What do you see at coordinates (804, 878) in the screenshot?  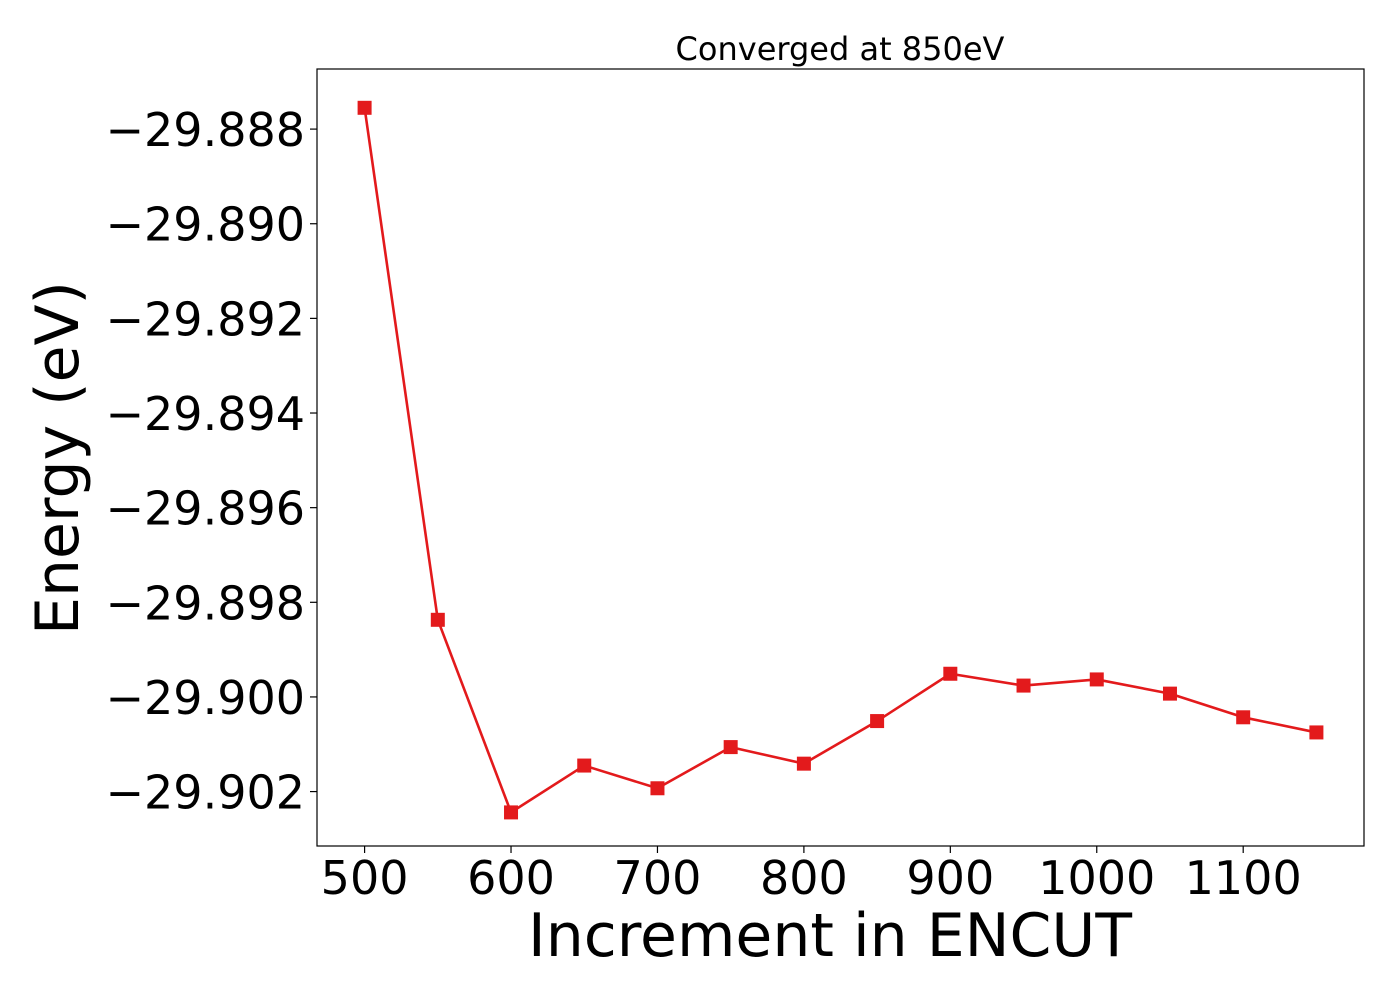 I see `x-tick-label: 800` at bounding box center [804, 878].